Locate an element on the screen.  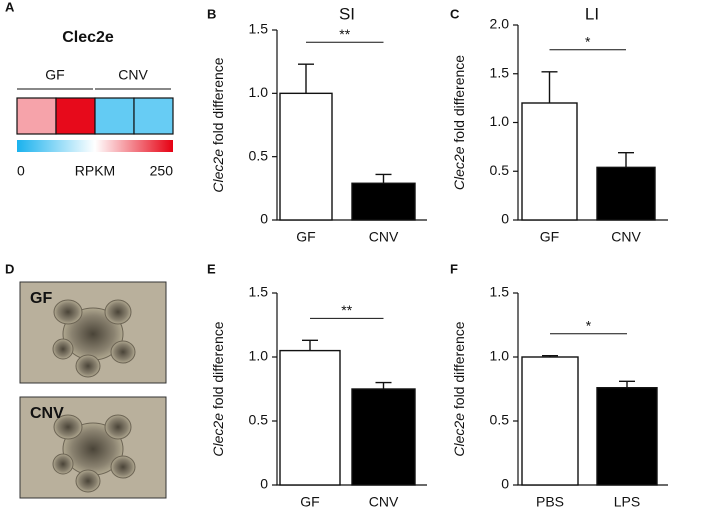
colorbar-tick-label: 250 is located at coordinates (162, 171).